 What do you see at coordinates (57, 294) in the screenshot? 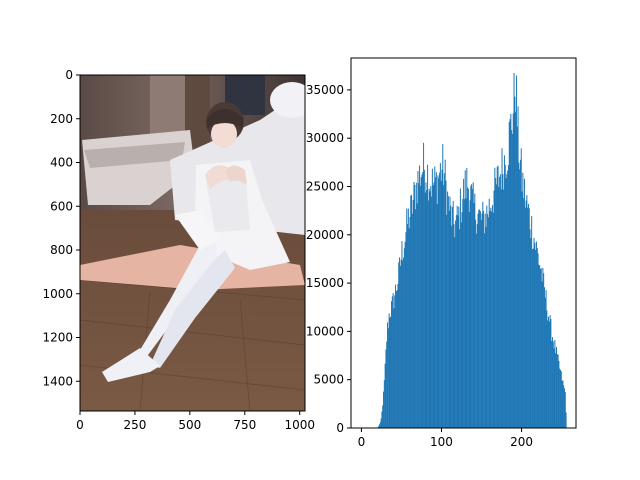
I see `image-y-tick-label: 1000` at bounding box center [57, 294].